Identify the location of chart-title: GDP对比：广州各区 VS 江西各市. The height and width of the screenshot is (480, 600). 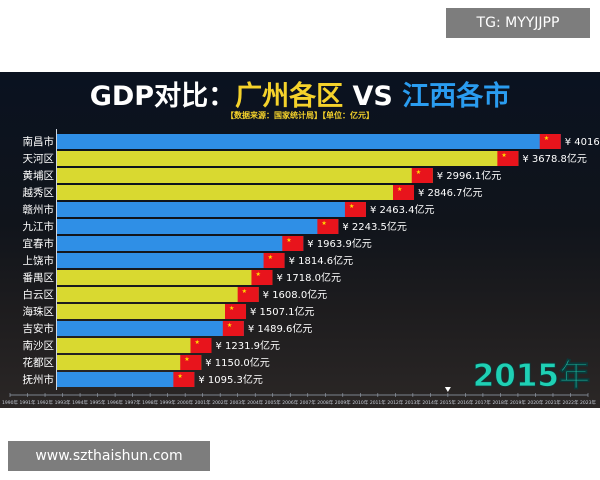
(300, 97).